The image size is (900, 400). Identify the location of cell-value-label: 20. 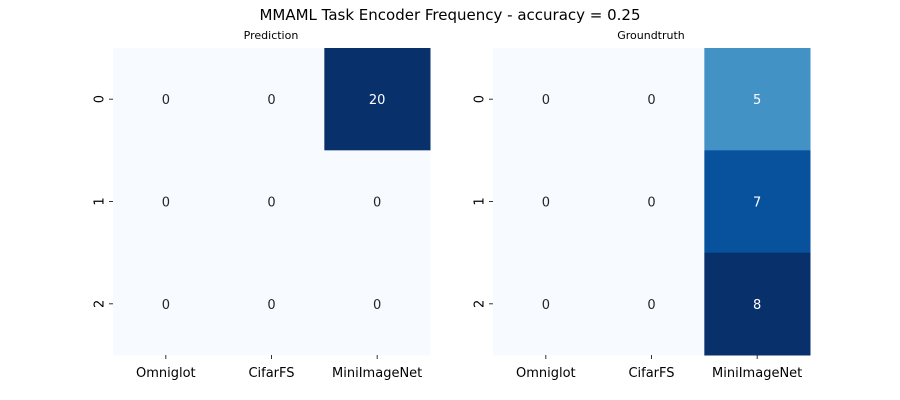
(377, 100).